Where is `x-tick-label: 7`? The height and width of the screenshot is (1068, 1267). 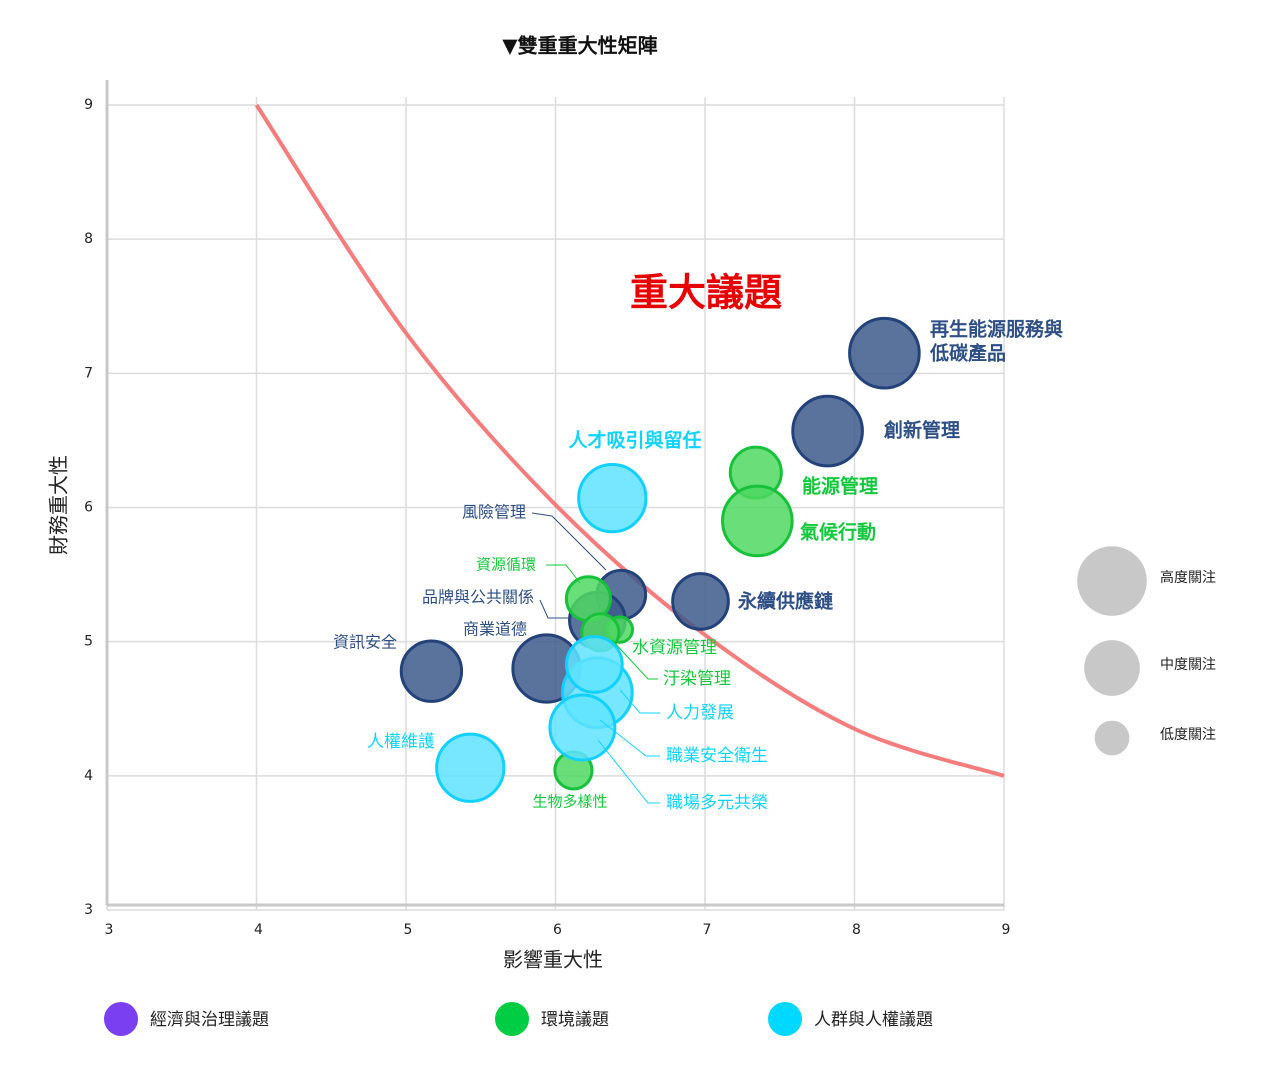 x-tick-label: 7 is located at coordinates (707, 930).